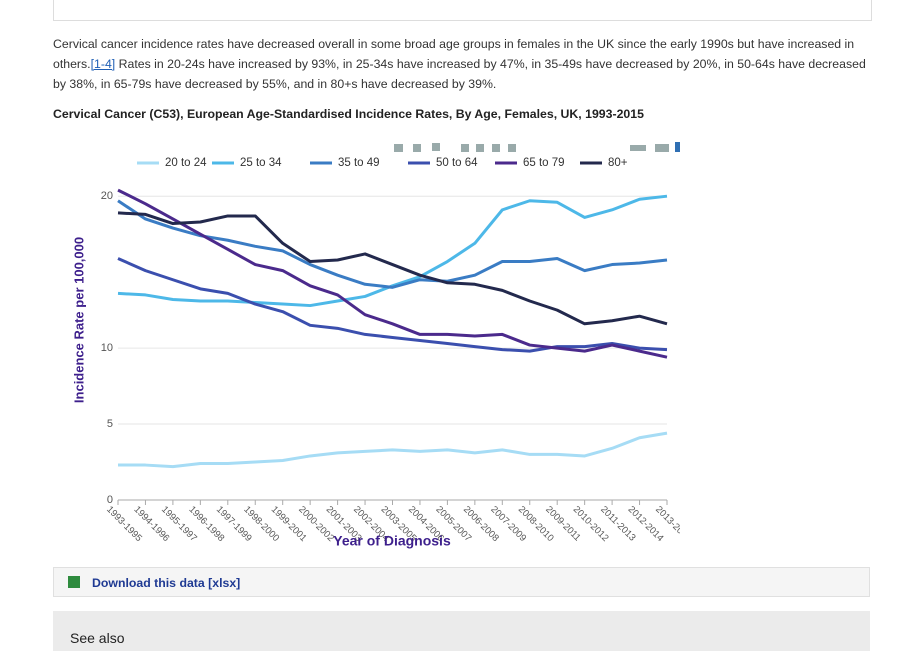 The height and width of the screenshot is (651, 918). Describe the element at coordinates (107, 348) in the screenshot. I see `y-tick-label: 10` at that location.